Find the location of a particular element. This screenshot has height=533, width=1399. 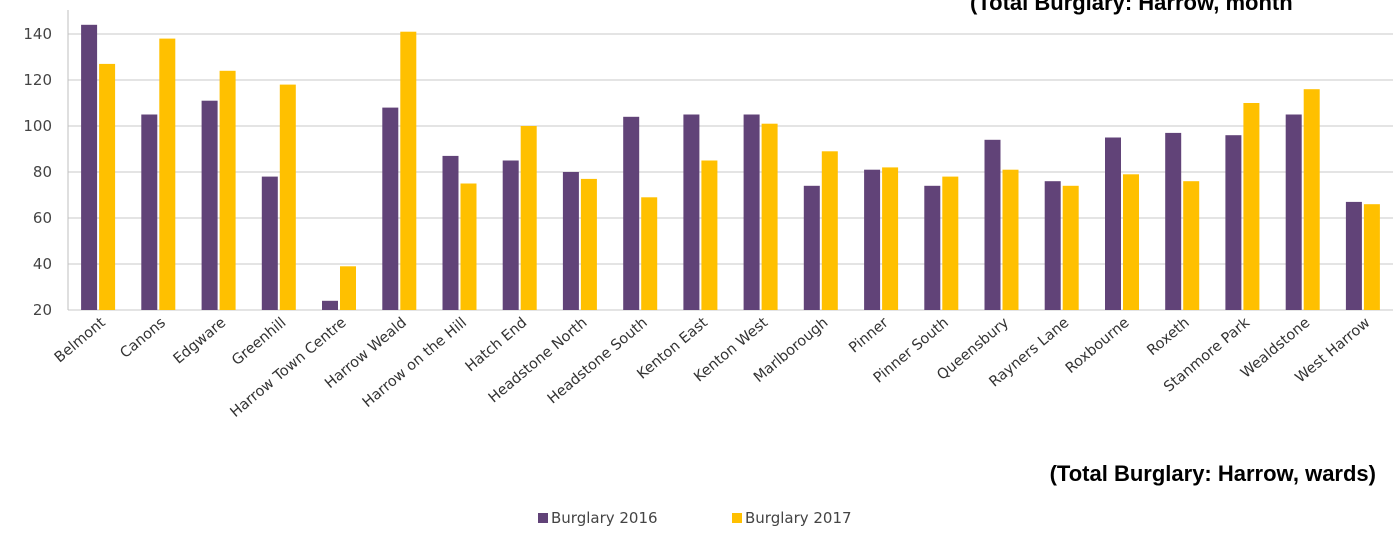

x-category-label: Roxbourne is located at coordinates (1098, 346).